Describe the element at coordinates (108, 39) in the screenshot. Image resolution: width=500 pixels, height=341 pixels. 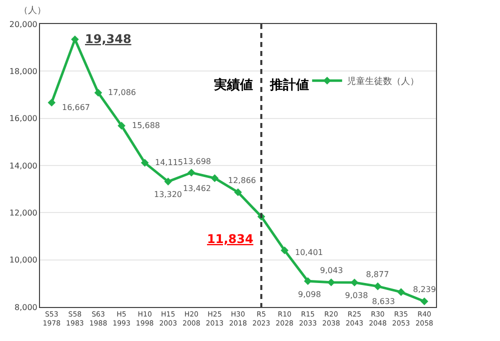
I see `text: 19,348` at that location.